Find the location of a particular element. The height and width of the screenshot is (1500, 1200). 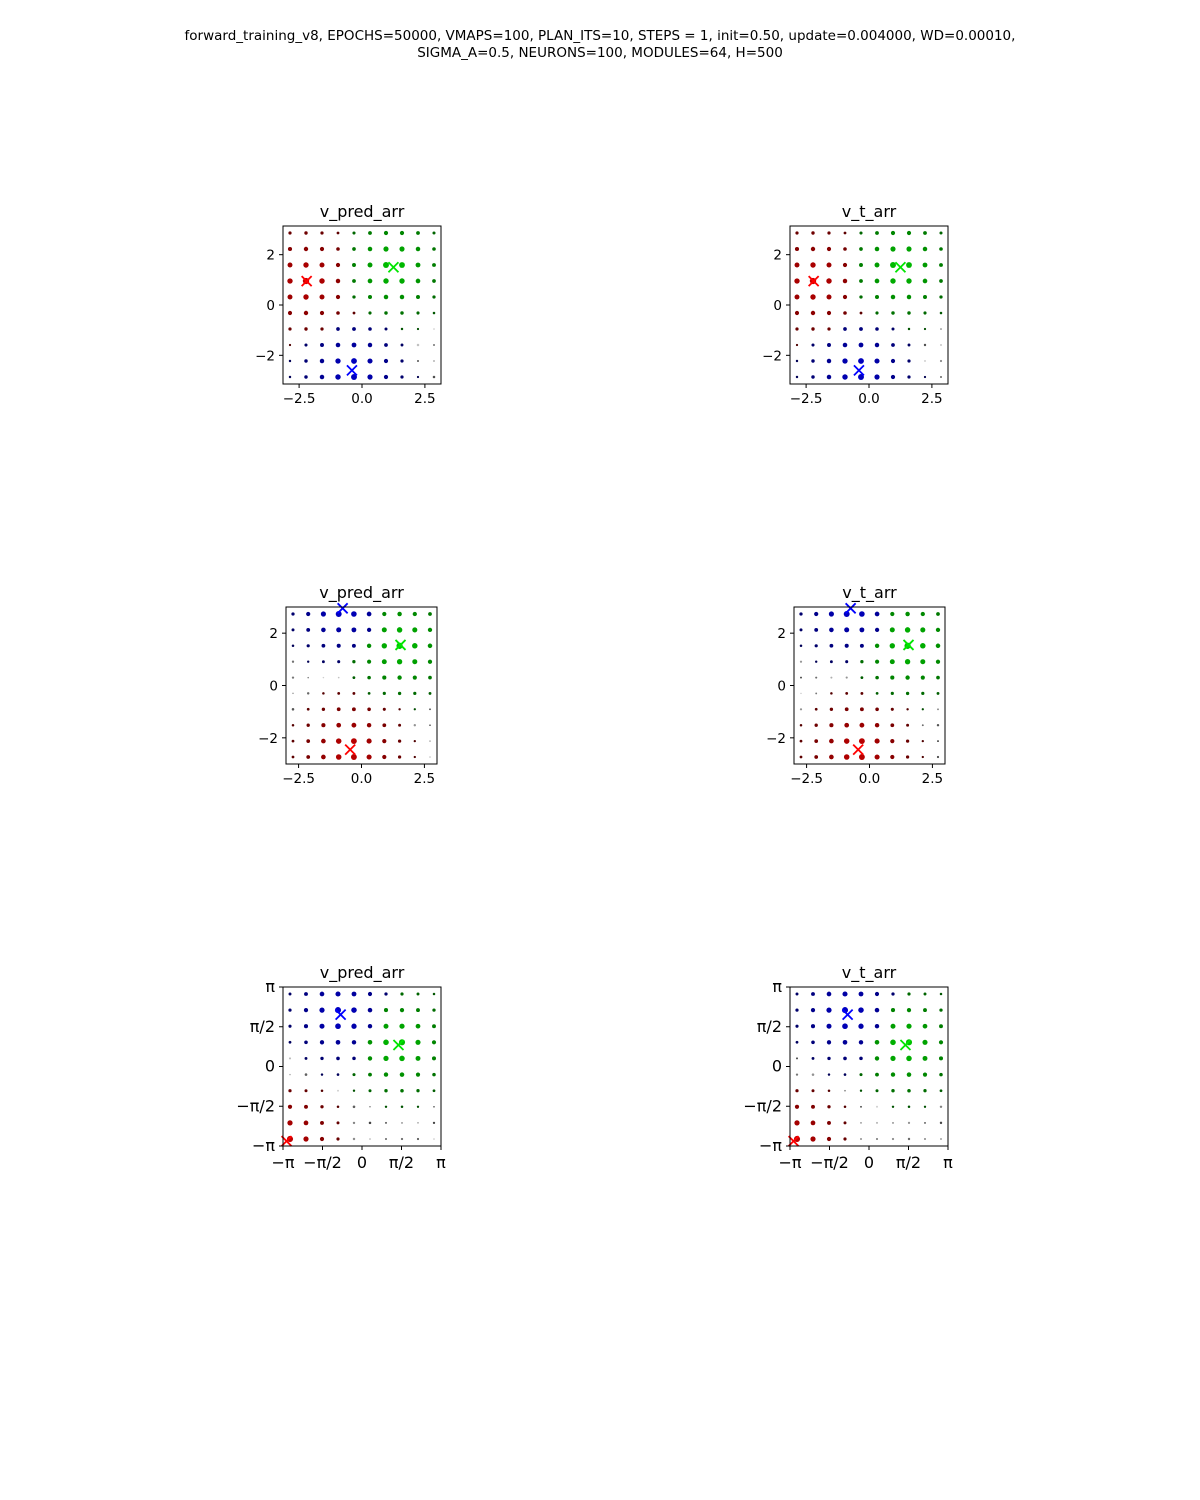

x-tick-label: −π/2 is located at coordinates (322, 1162).